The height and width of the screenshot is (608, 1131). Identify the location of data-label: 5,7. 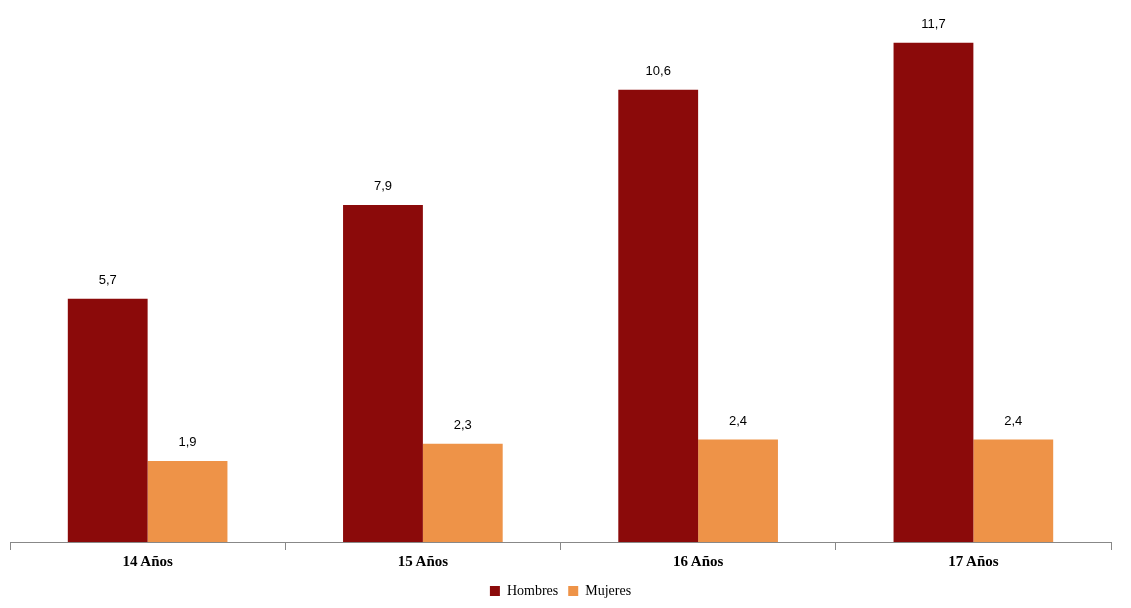
(107, 279).